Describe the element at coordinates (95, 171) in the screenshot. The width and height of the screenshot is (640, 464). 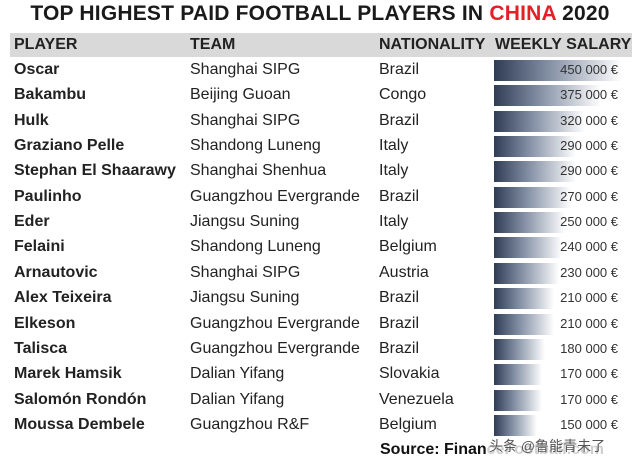
I see `player-cell: Stephan El Shaarawy` at that location.